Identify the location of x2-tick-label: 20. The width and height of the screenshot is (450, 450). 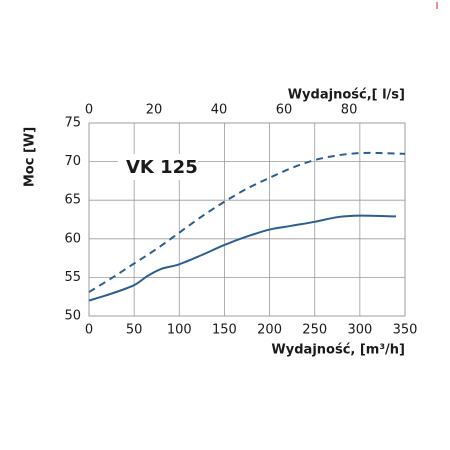
(154, 110).